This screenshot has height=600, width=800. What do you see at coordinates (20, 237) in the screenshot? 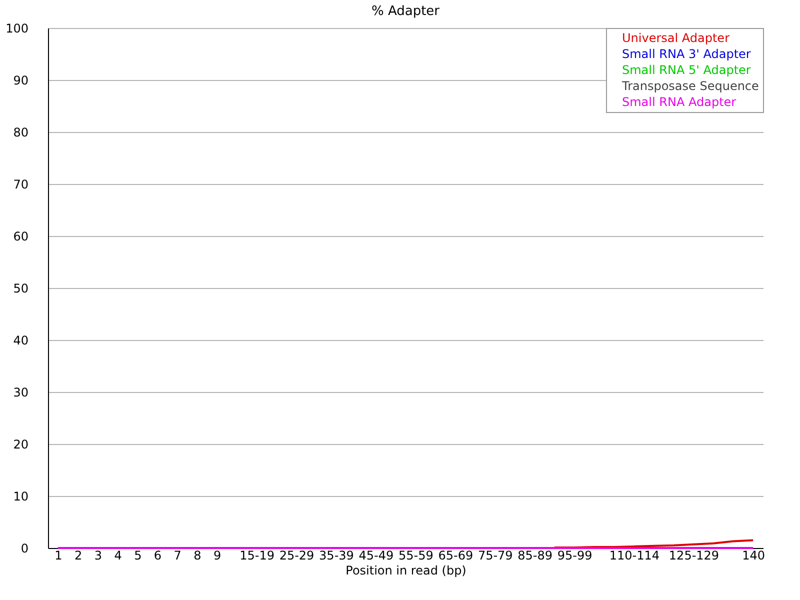
I see `y-tick-label: 60` at bounding box center [20, 237].